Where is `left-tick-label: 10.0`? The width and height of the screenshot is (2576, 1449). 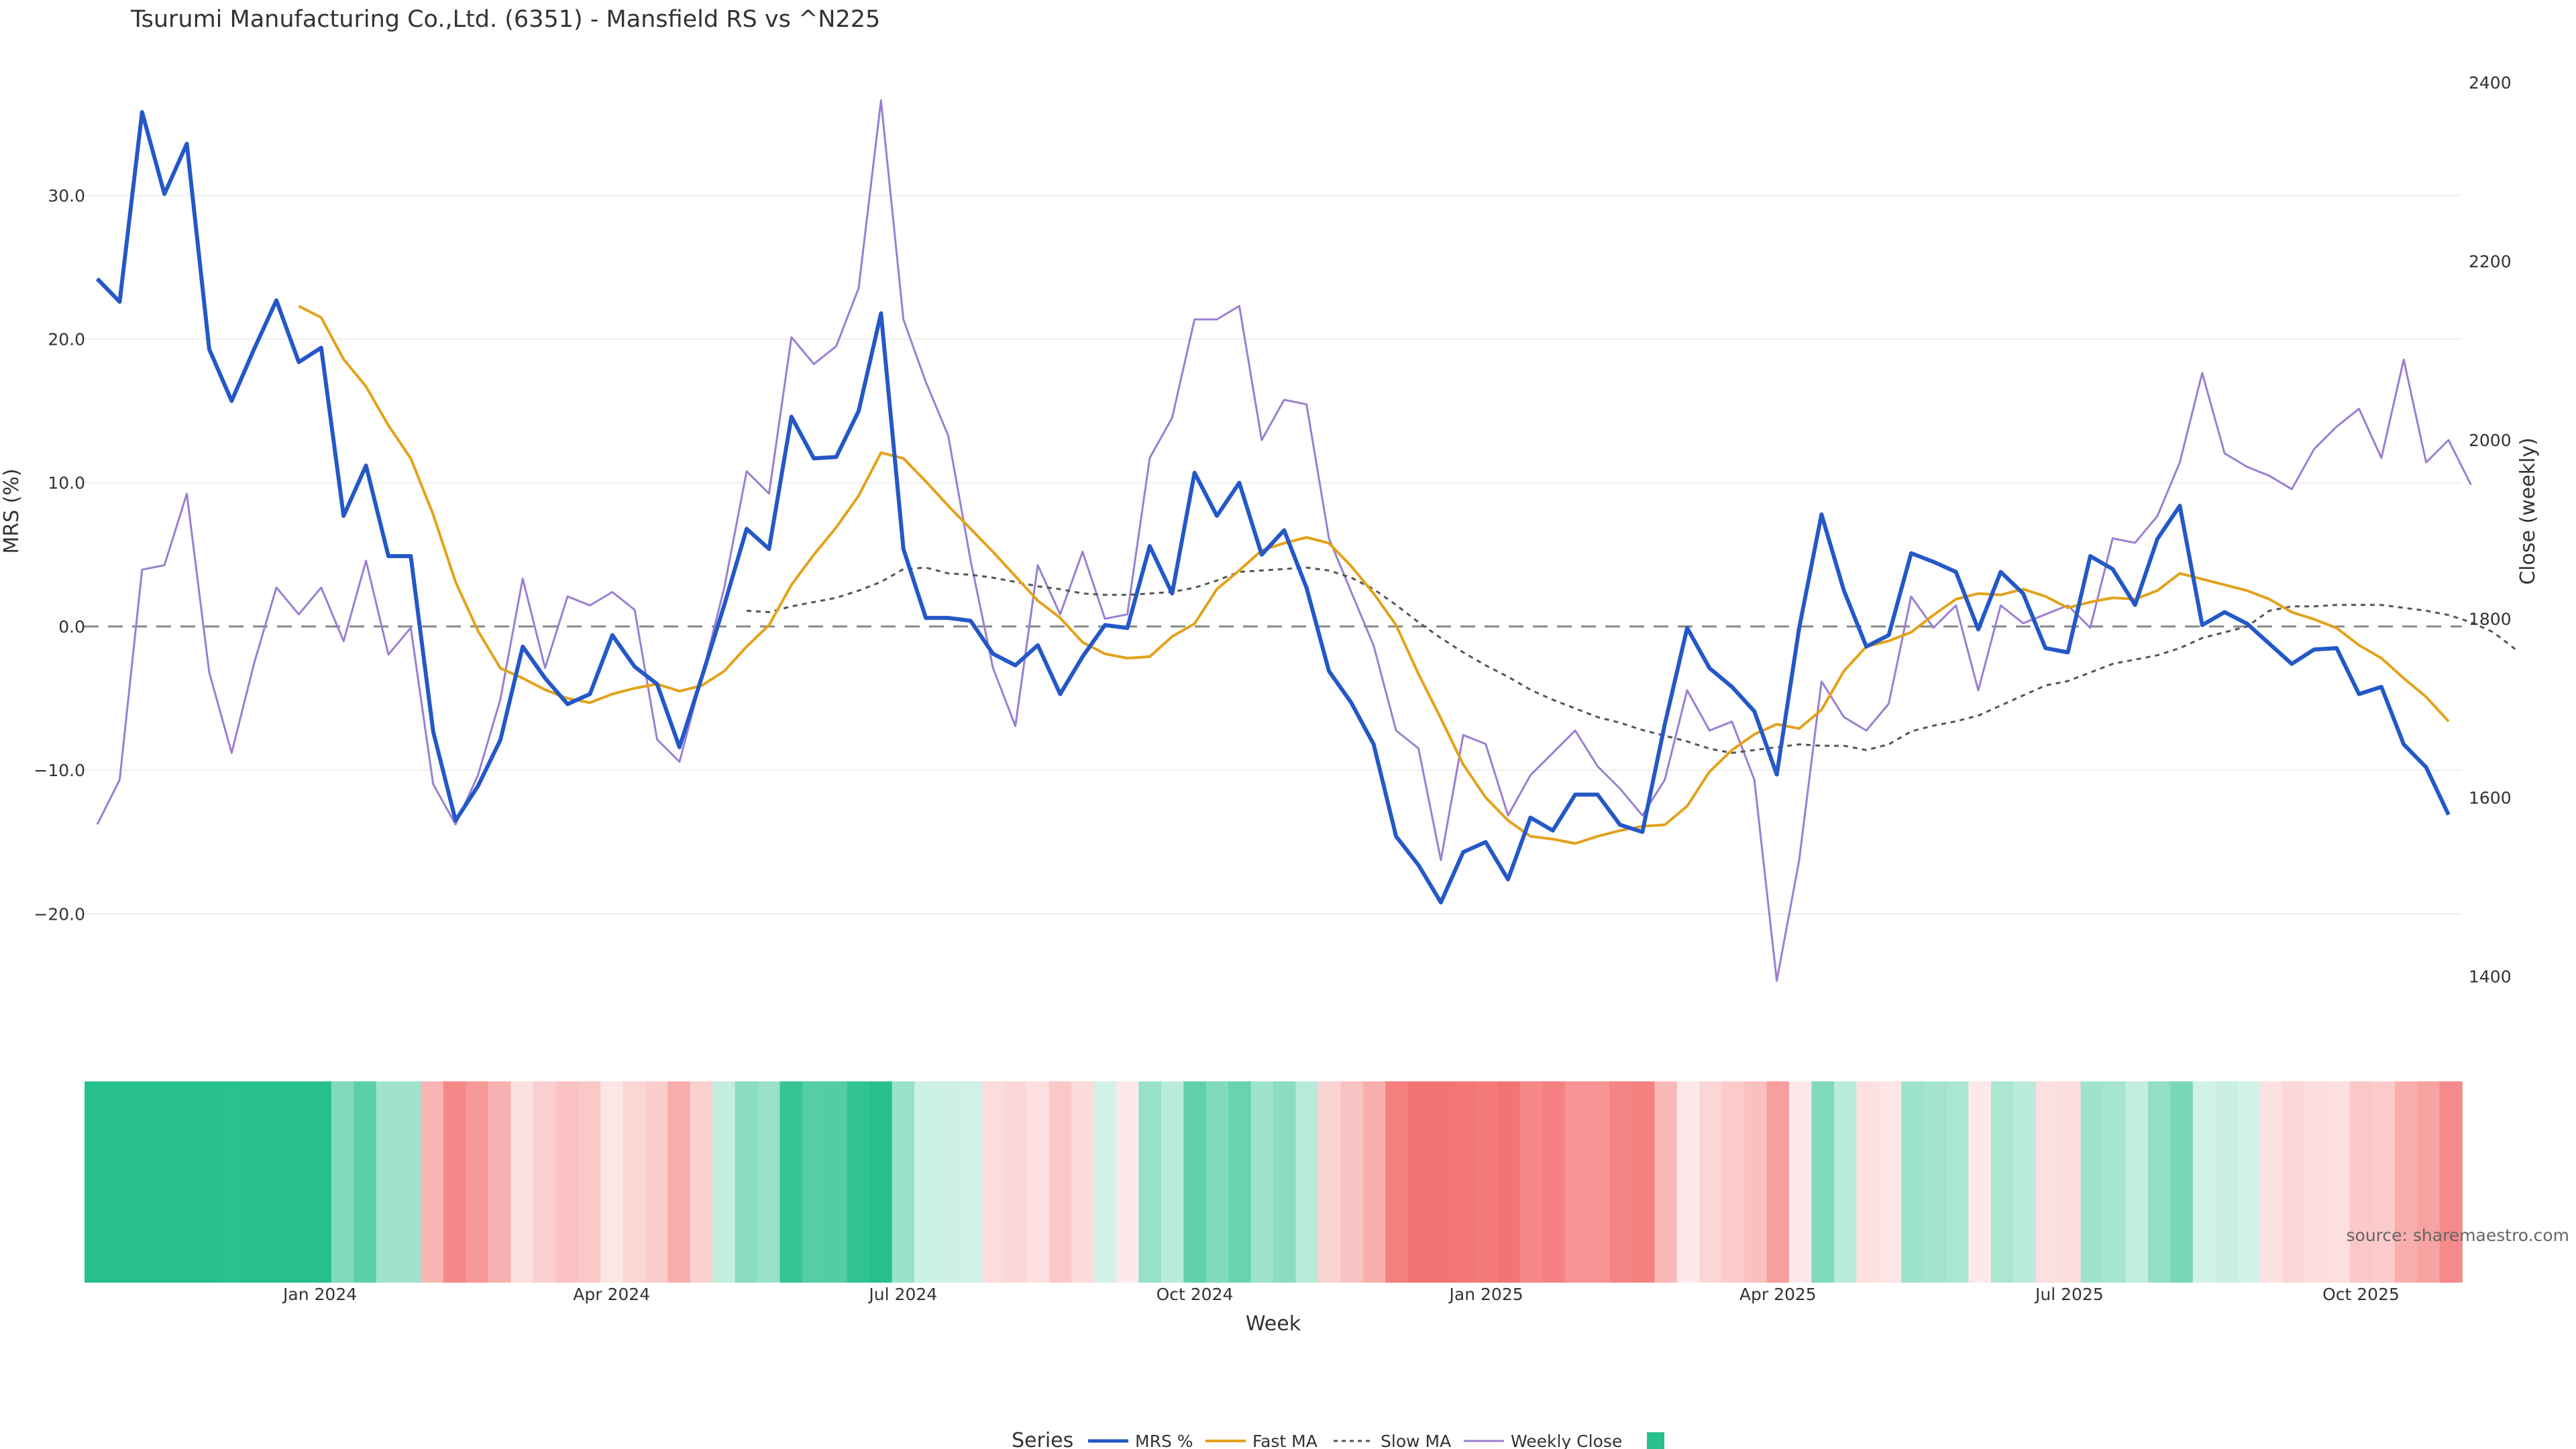 left-tick-label: 10.0 is located at coordinates (66, 483).